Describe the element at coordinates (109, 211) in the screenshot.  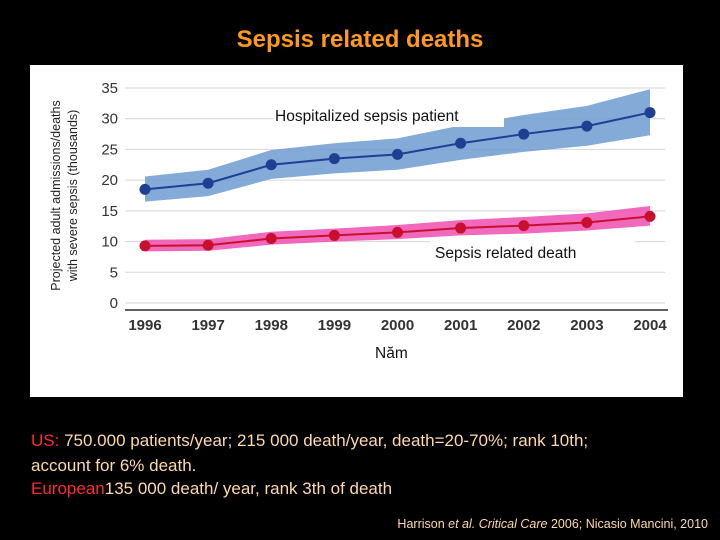
I see `y-tick-15: 15` at that location.